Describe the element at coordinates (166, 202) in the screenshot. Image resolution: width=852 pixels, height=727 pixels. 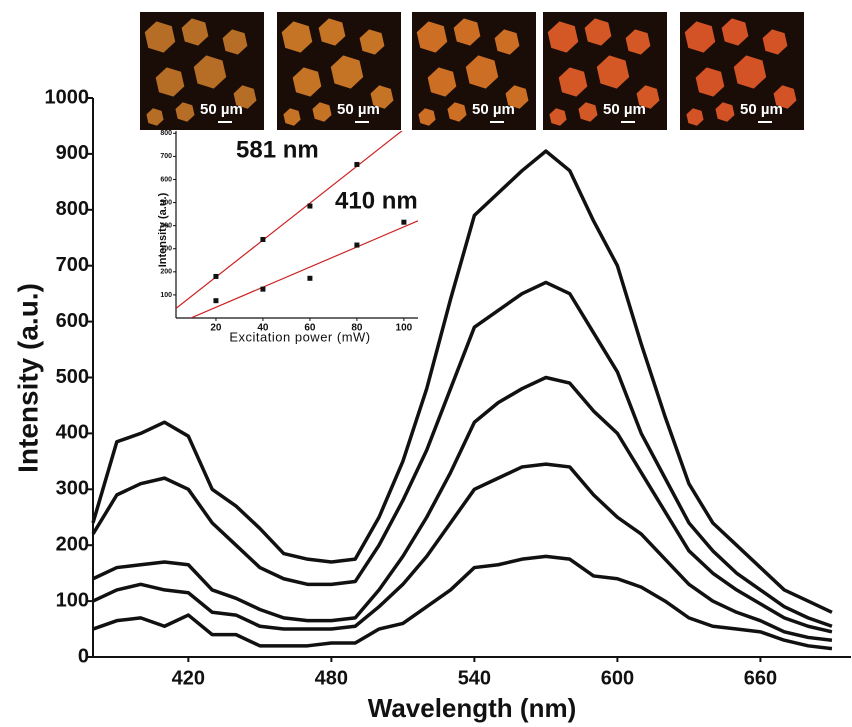
I see `inset-y-tick-label: 500` at that location.